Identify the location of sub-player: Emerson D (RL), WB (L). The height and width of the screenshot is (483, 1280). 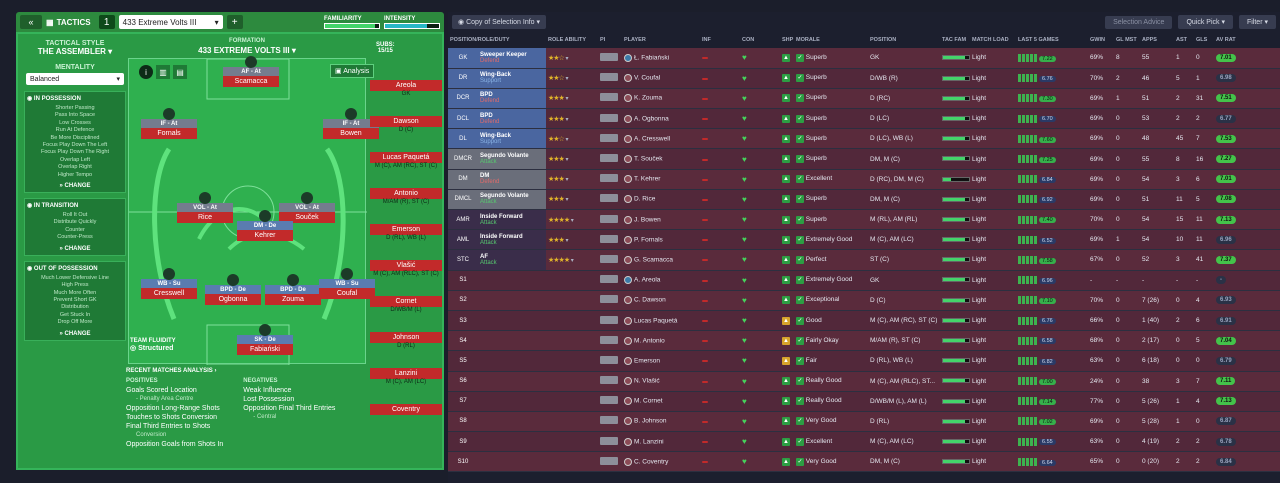
(406, 238).